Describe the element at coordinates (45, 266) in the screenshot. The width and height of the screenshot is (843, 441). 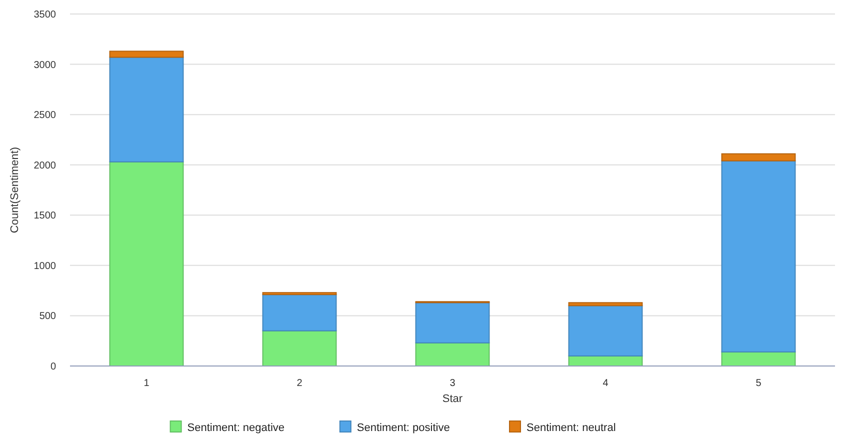
I see `y-tick-label: 1000` at that location.